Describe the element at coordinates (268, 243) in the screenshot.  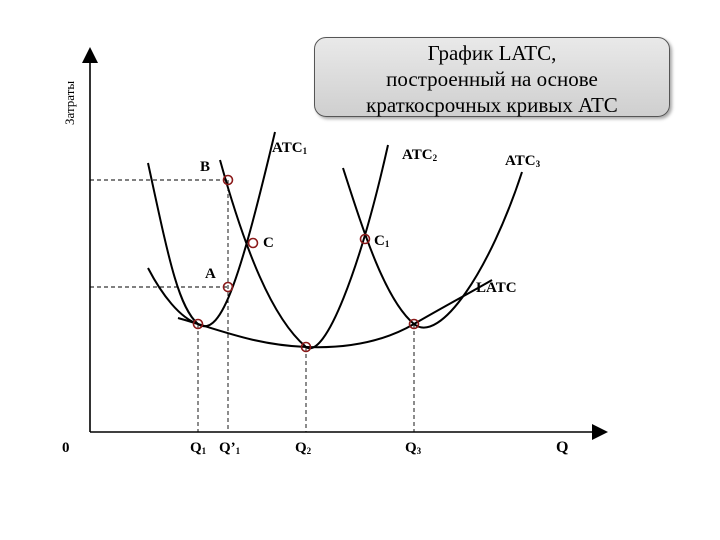
I see `point-c-label: C` at that location.